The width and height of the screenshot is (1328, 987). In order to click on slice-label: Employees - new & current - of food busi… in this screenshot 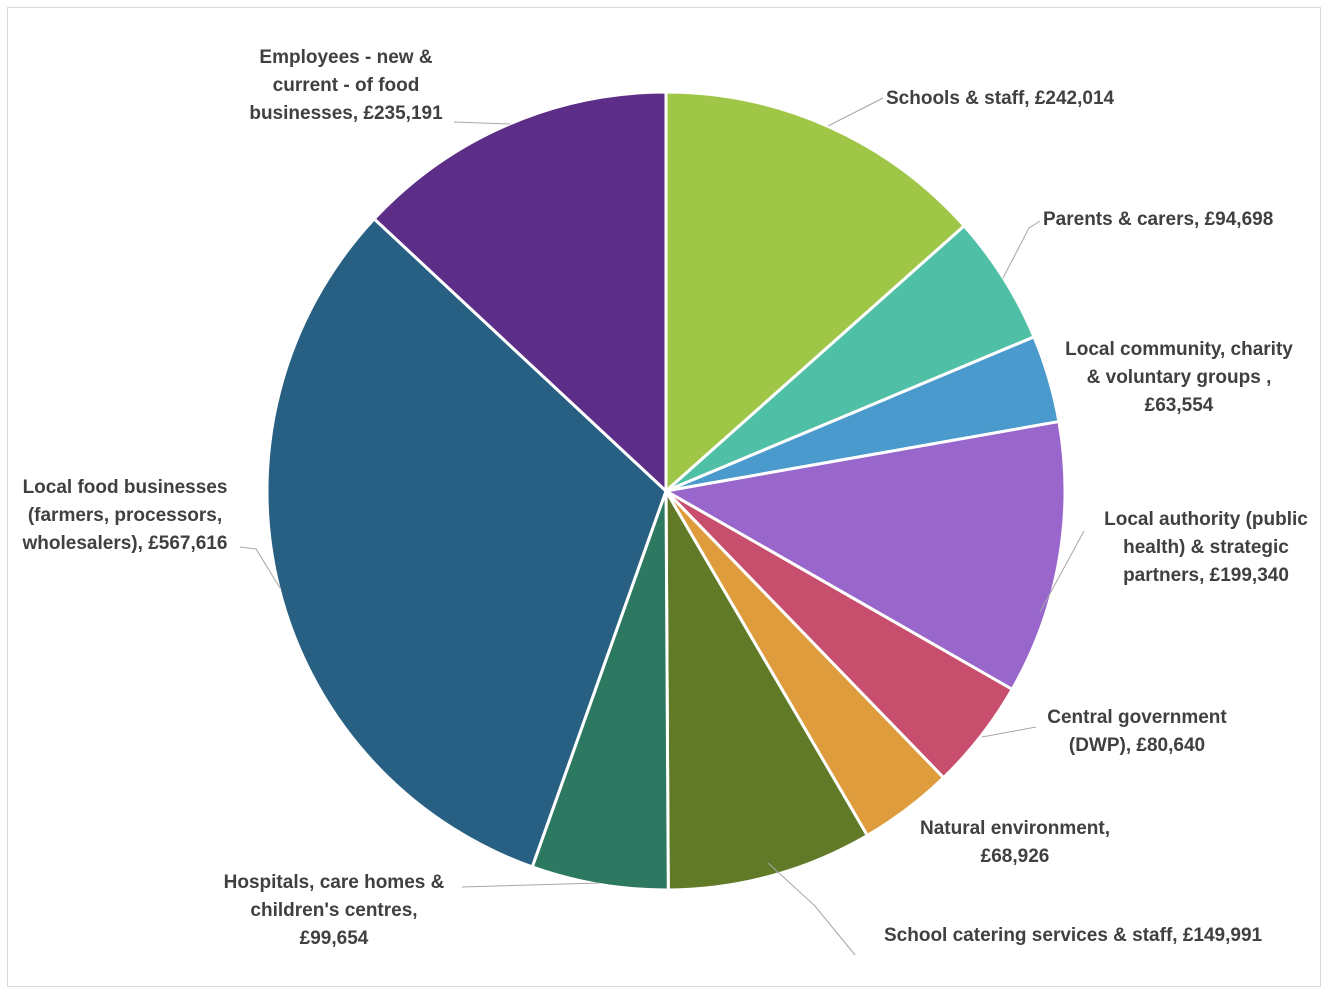, I will do `click(346, 85)`.